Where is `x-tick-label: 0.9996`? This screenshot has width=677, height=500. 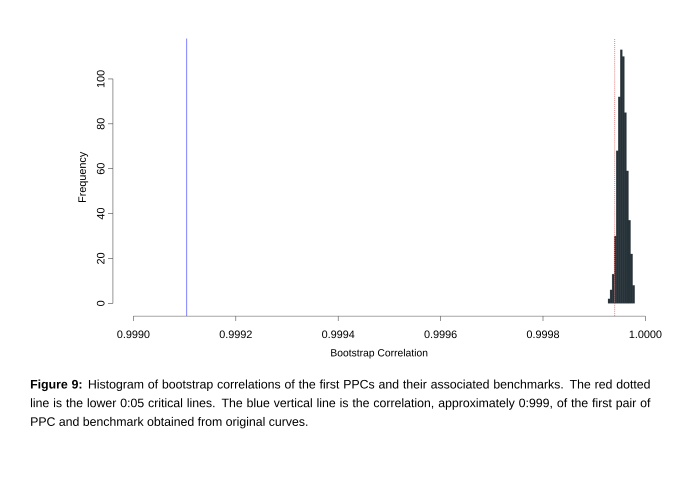
x-tick-label: 0.9996 is located at coordinates (440, 334).